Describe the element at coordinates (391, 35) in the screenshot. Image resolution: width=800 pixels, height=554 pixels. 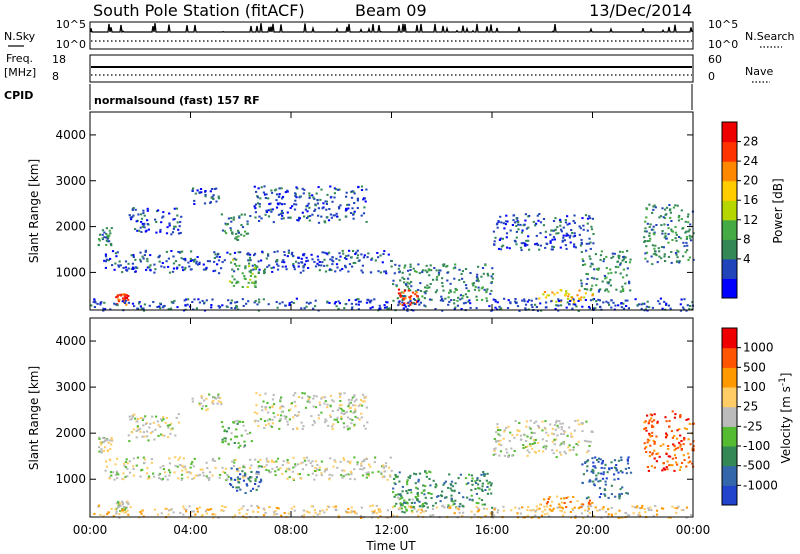
I see `nsky-panel` at that location.